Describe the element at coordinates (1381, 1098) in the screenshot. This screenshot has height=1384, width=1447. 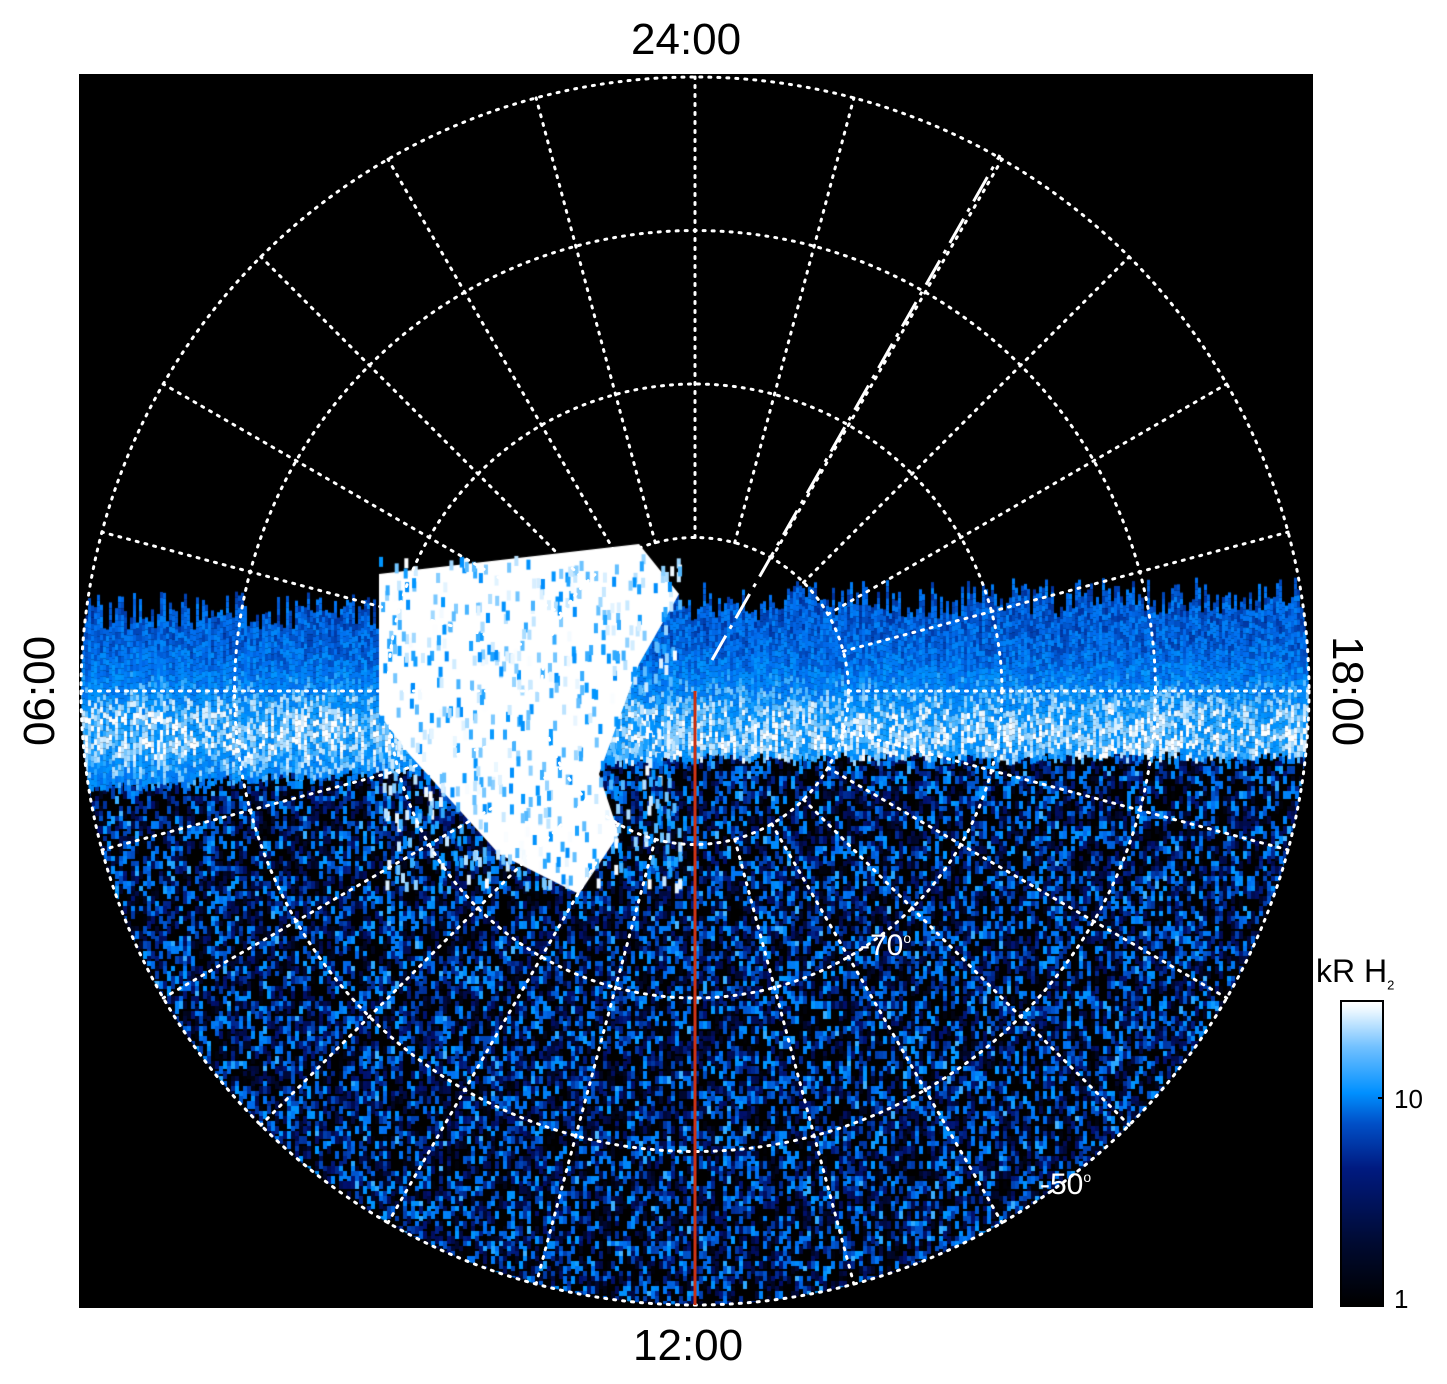
I see `colorbar-tick` at that location.